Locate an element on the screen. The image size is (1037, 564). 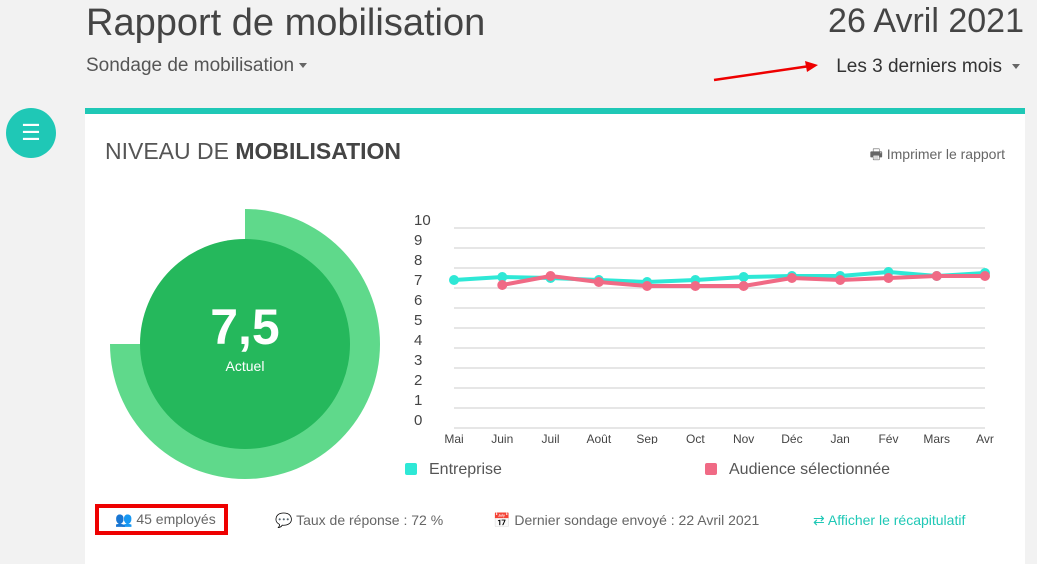
exchange-icon: ⇄ is located at coordinates (820, 520).